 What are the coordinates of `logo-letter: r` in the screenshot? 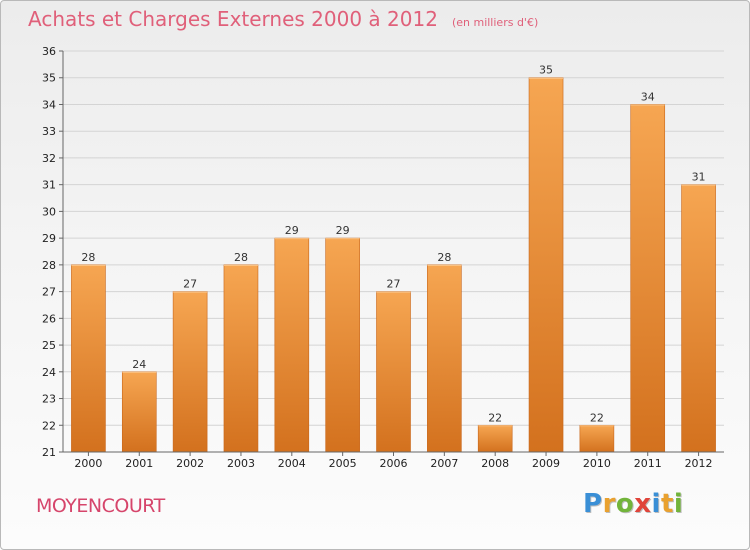 It's located at (609, 504).